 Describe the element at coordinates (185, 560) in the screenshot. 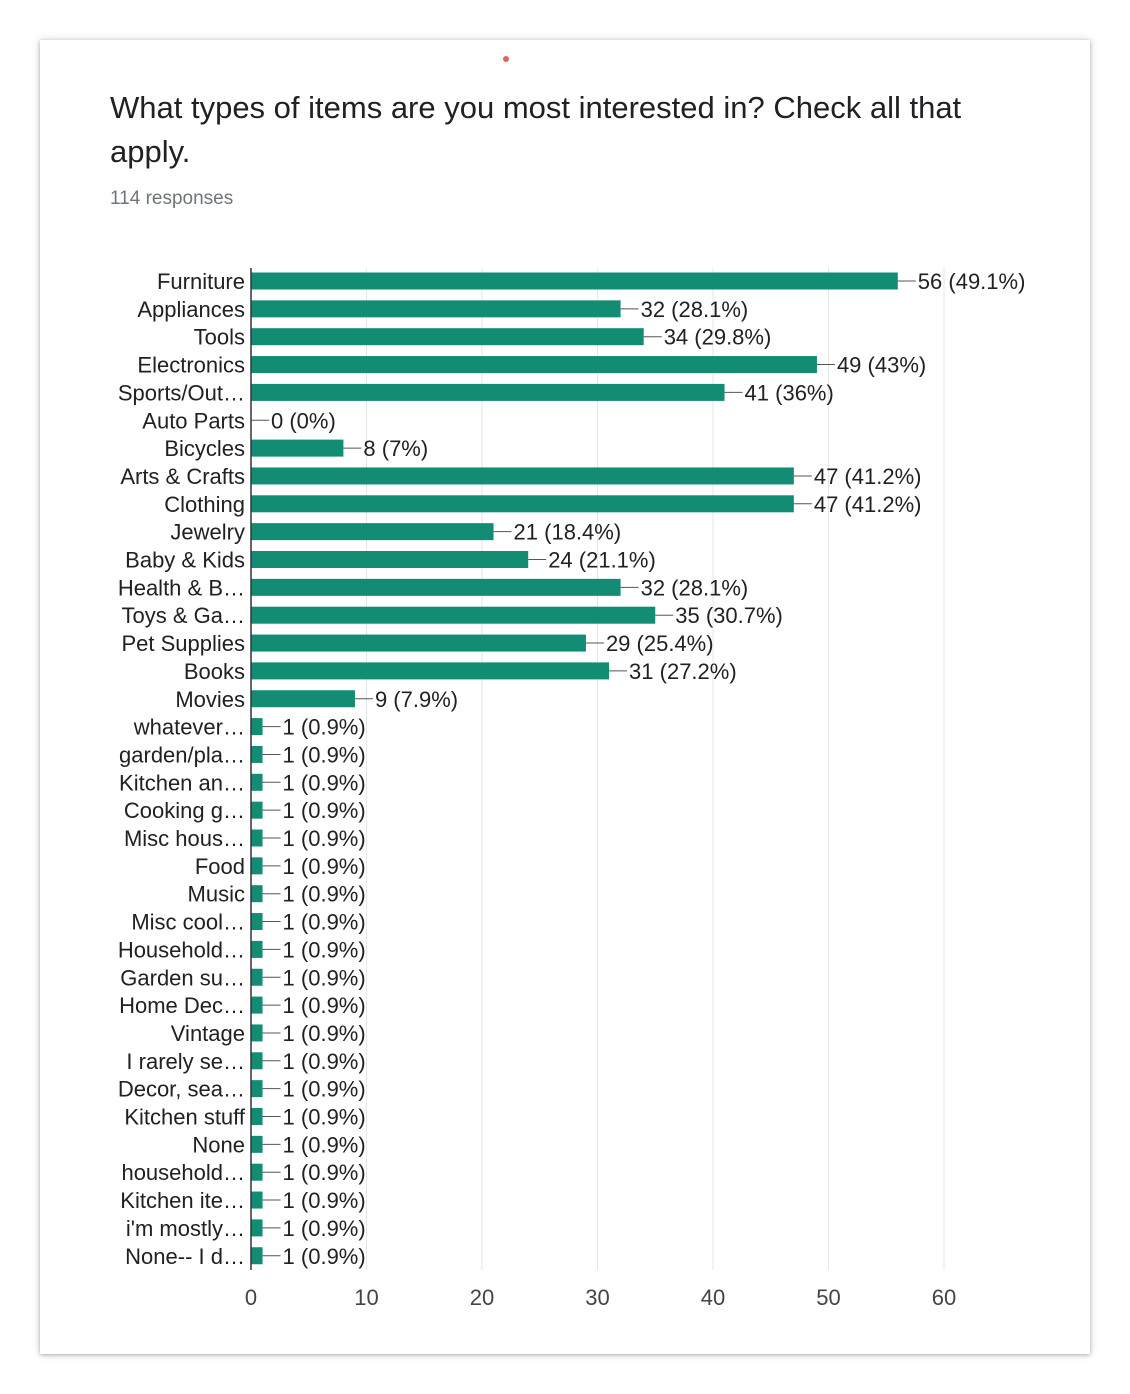

I see `category-label: Baby & Kids` at that location.